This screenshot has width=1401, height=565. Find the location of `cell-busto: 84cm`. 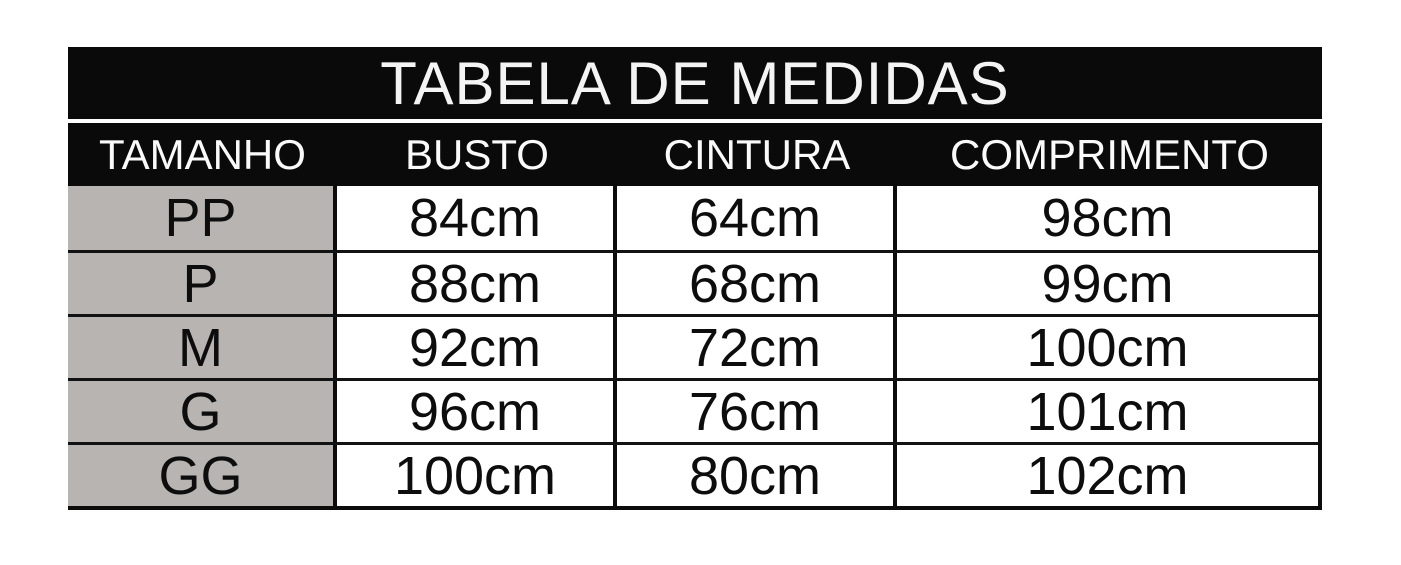

cell-busto: 84cm is located at coordinates (477, 218).